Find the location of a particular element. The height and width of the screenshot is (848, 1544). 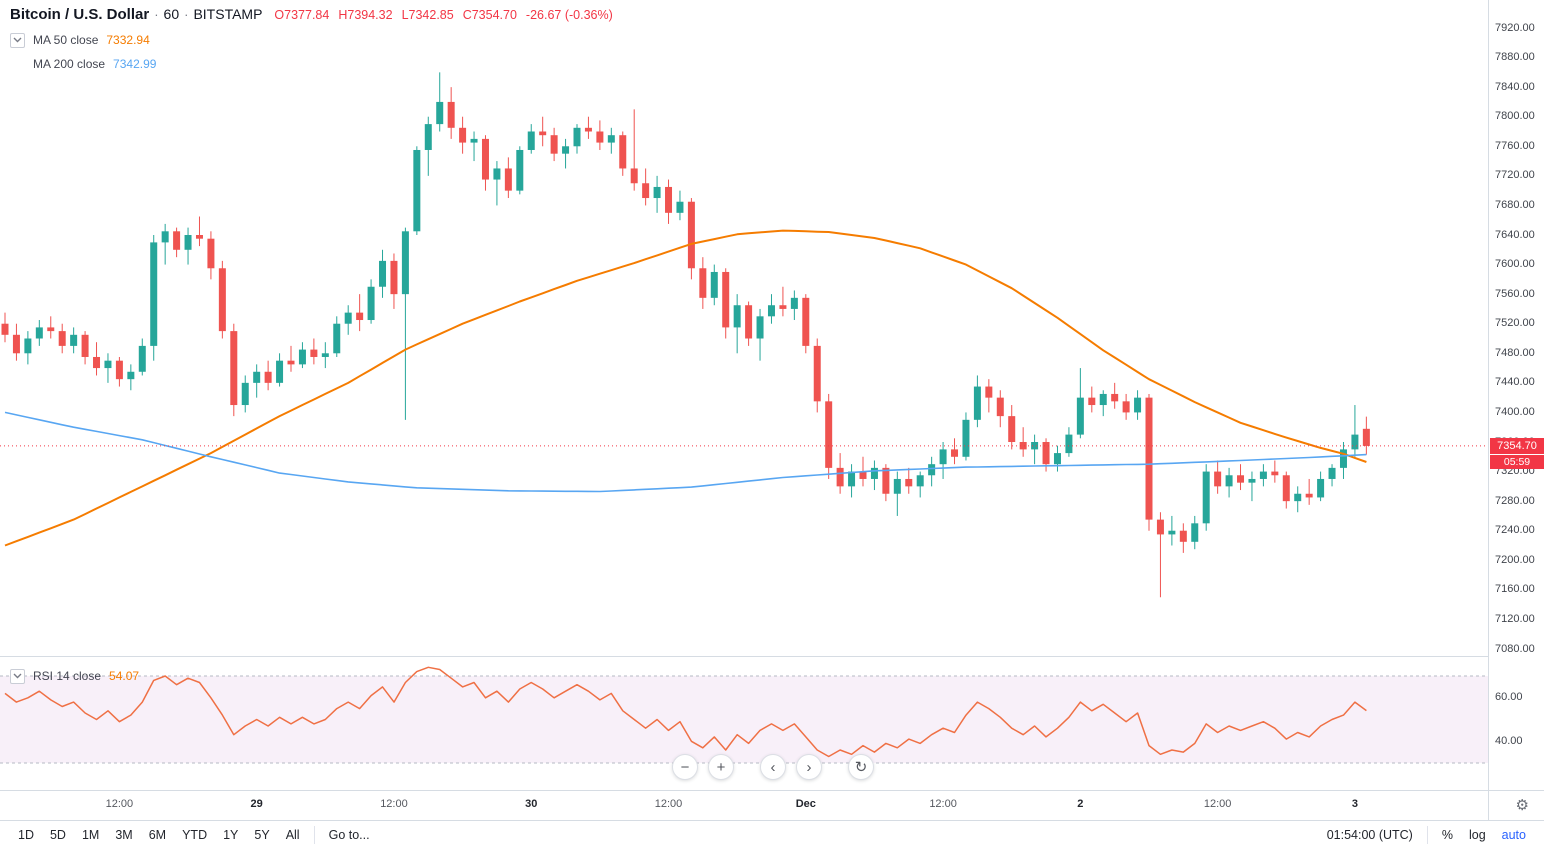

exchange-label: BITSTAMP is located at coordinates (228, 14).